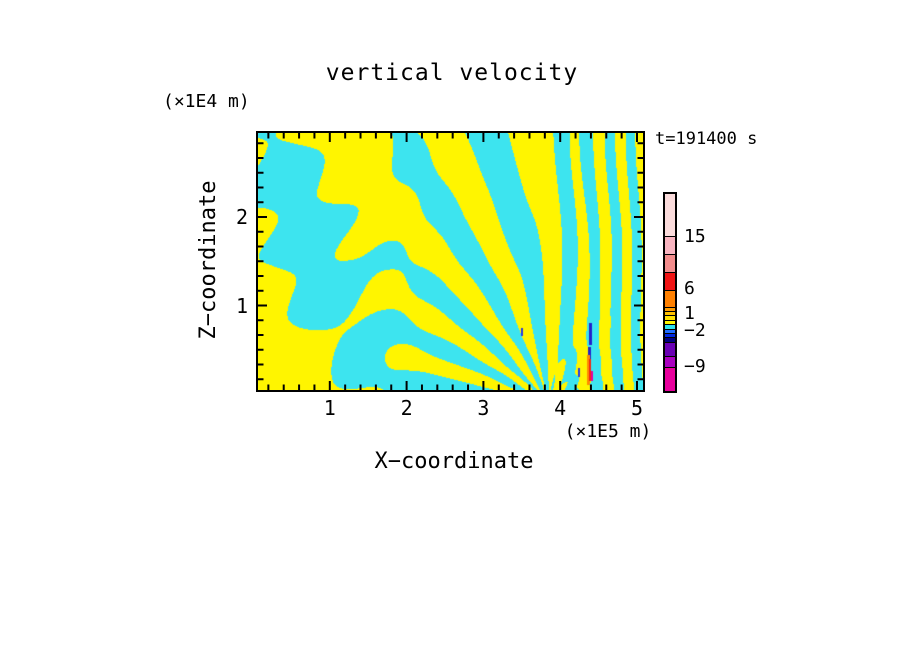 The height and width of the screenshot is (654, 904). Describe the element at coordinates (452, 73) in the screenshot. I see `chart-title: vertical velocity` at that location.